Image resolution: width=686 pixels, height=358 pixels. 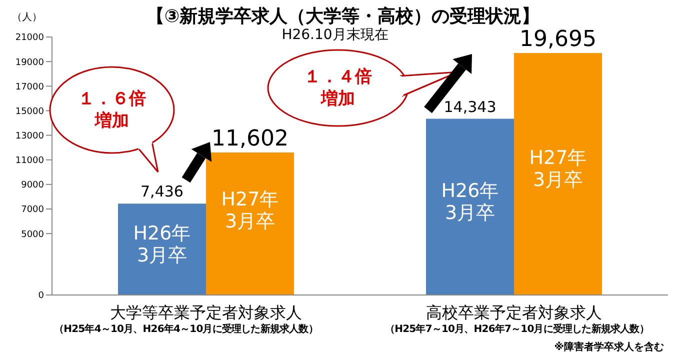 I want to click on y-tick-label: 13000, so click(x=29, y=136).